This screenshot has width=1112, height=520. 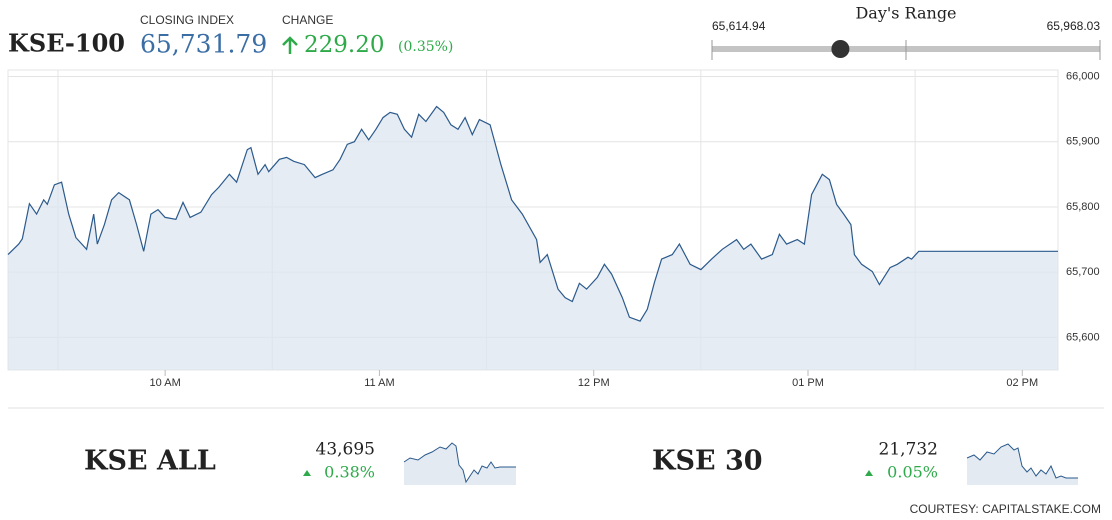 I want to click on y-tick-label: 65,700, so click(x=1083, y=272).